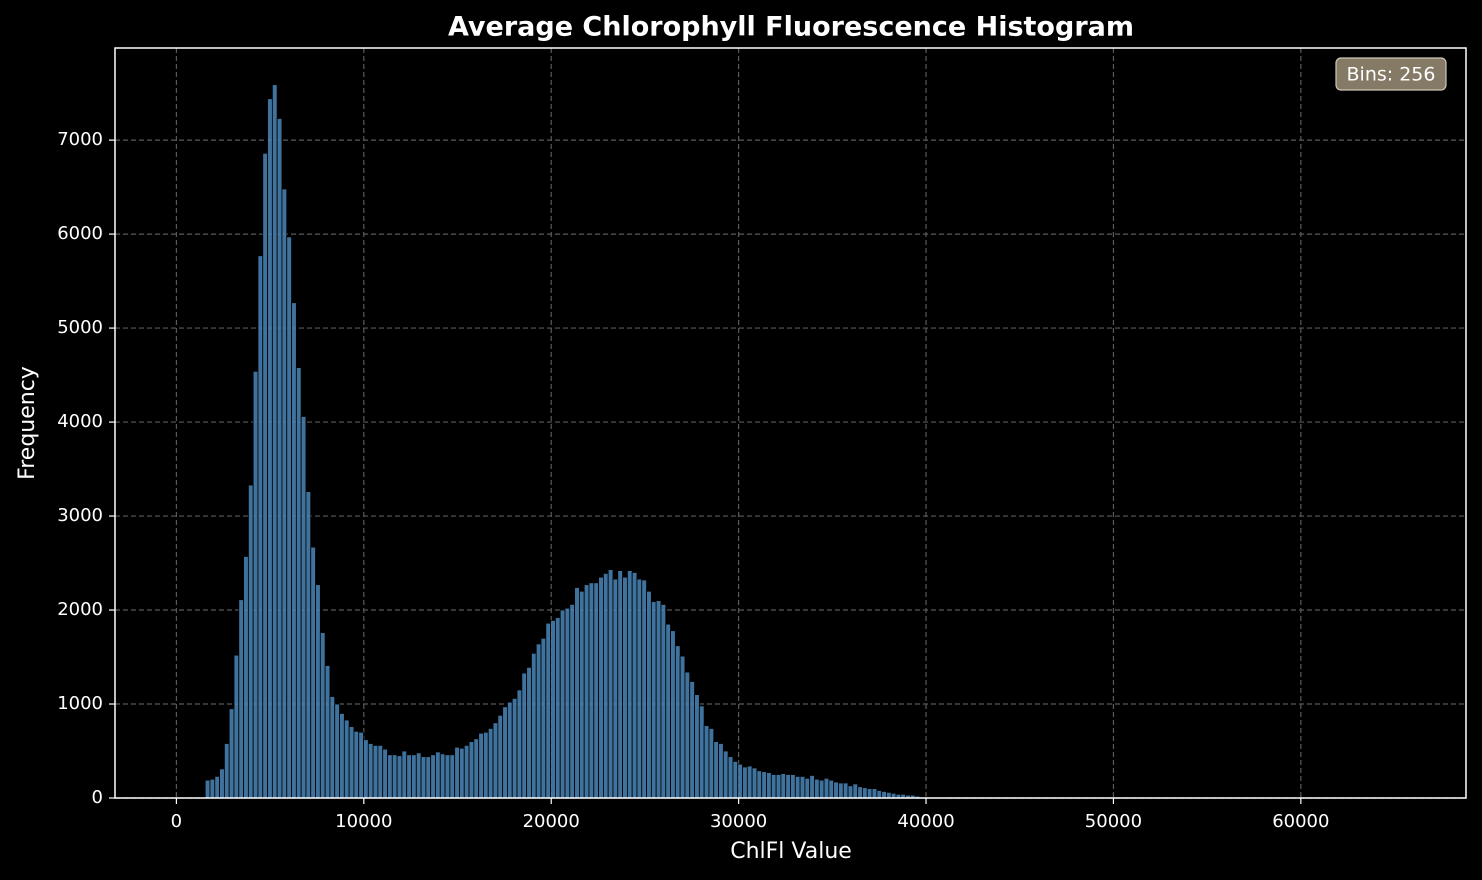 The height and width of the screenshot is (880, 1482). I want to click on annotation-box, so click(1391, 74).